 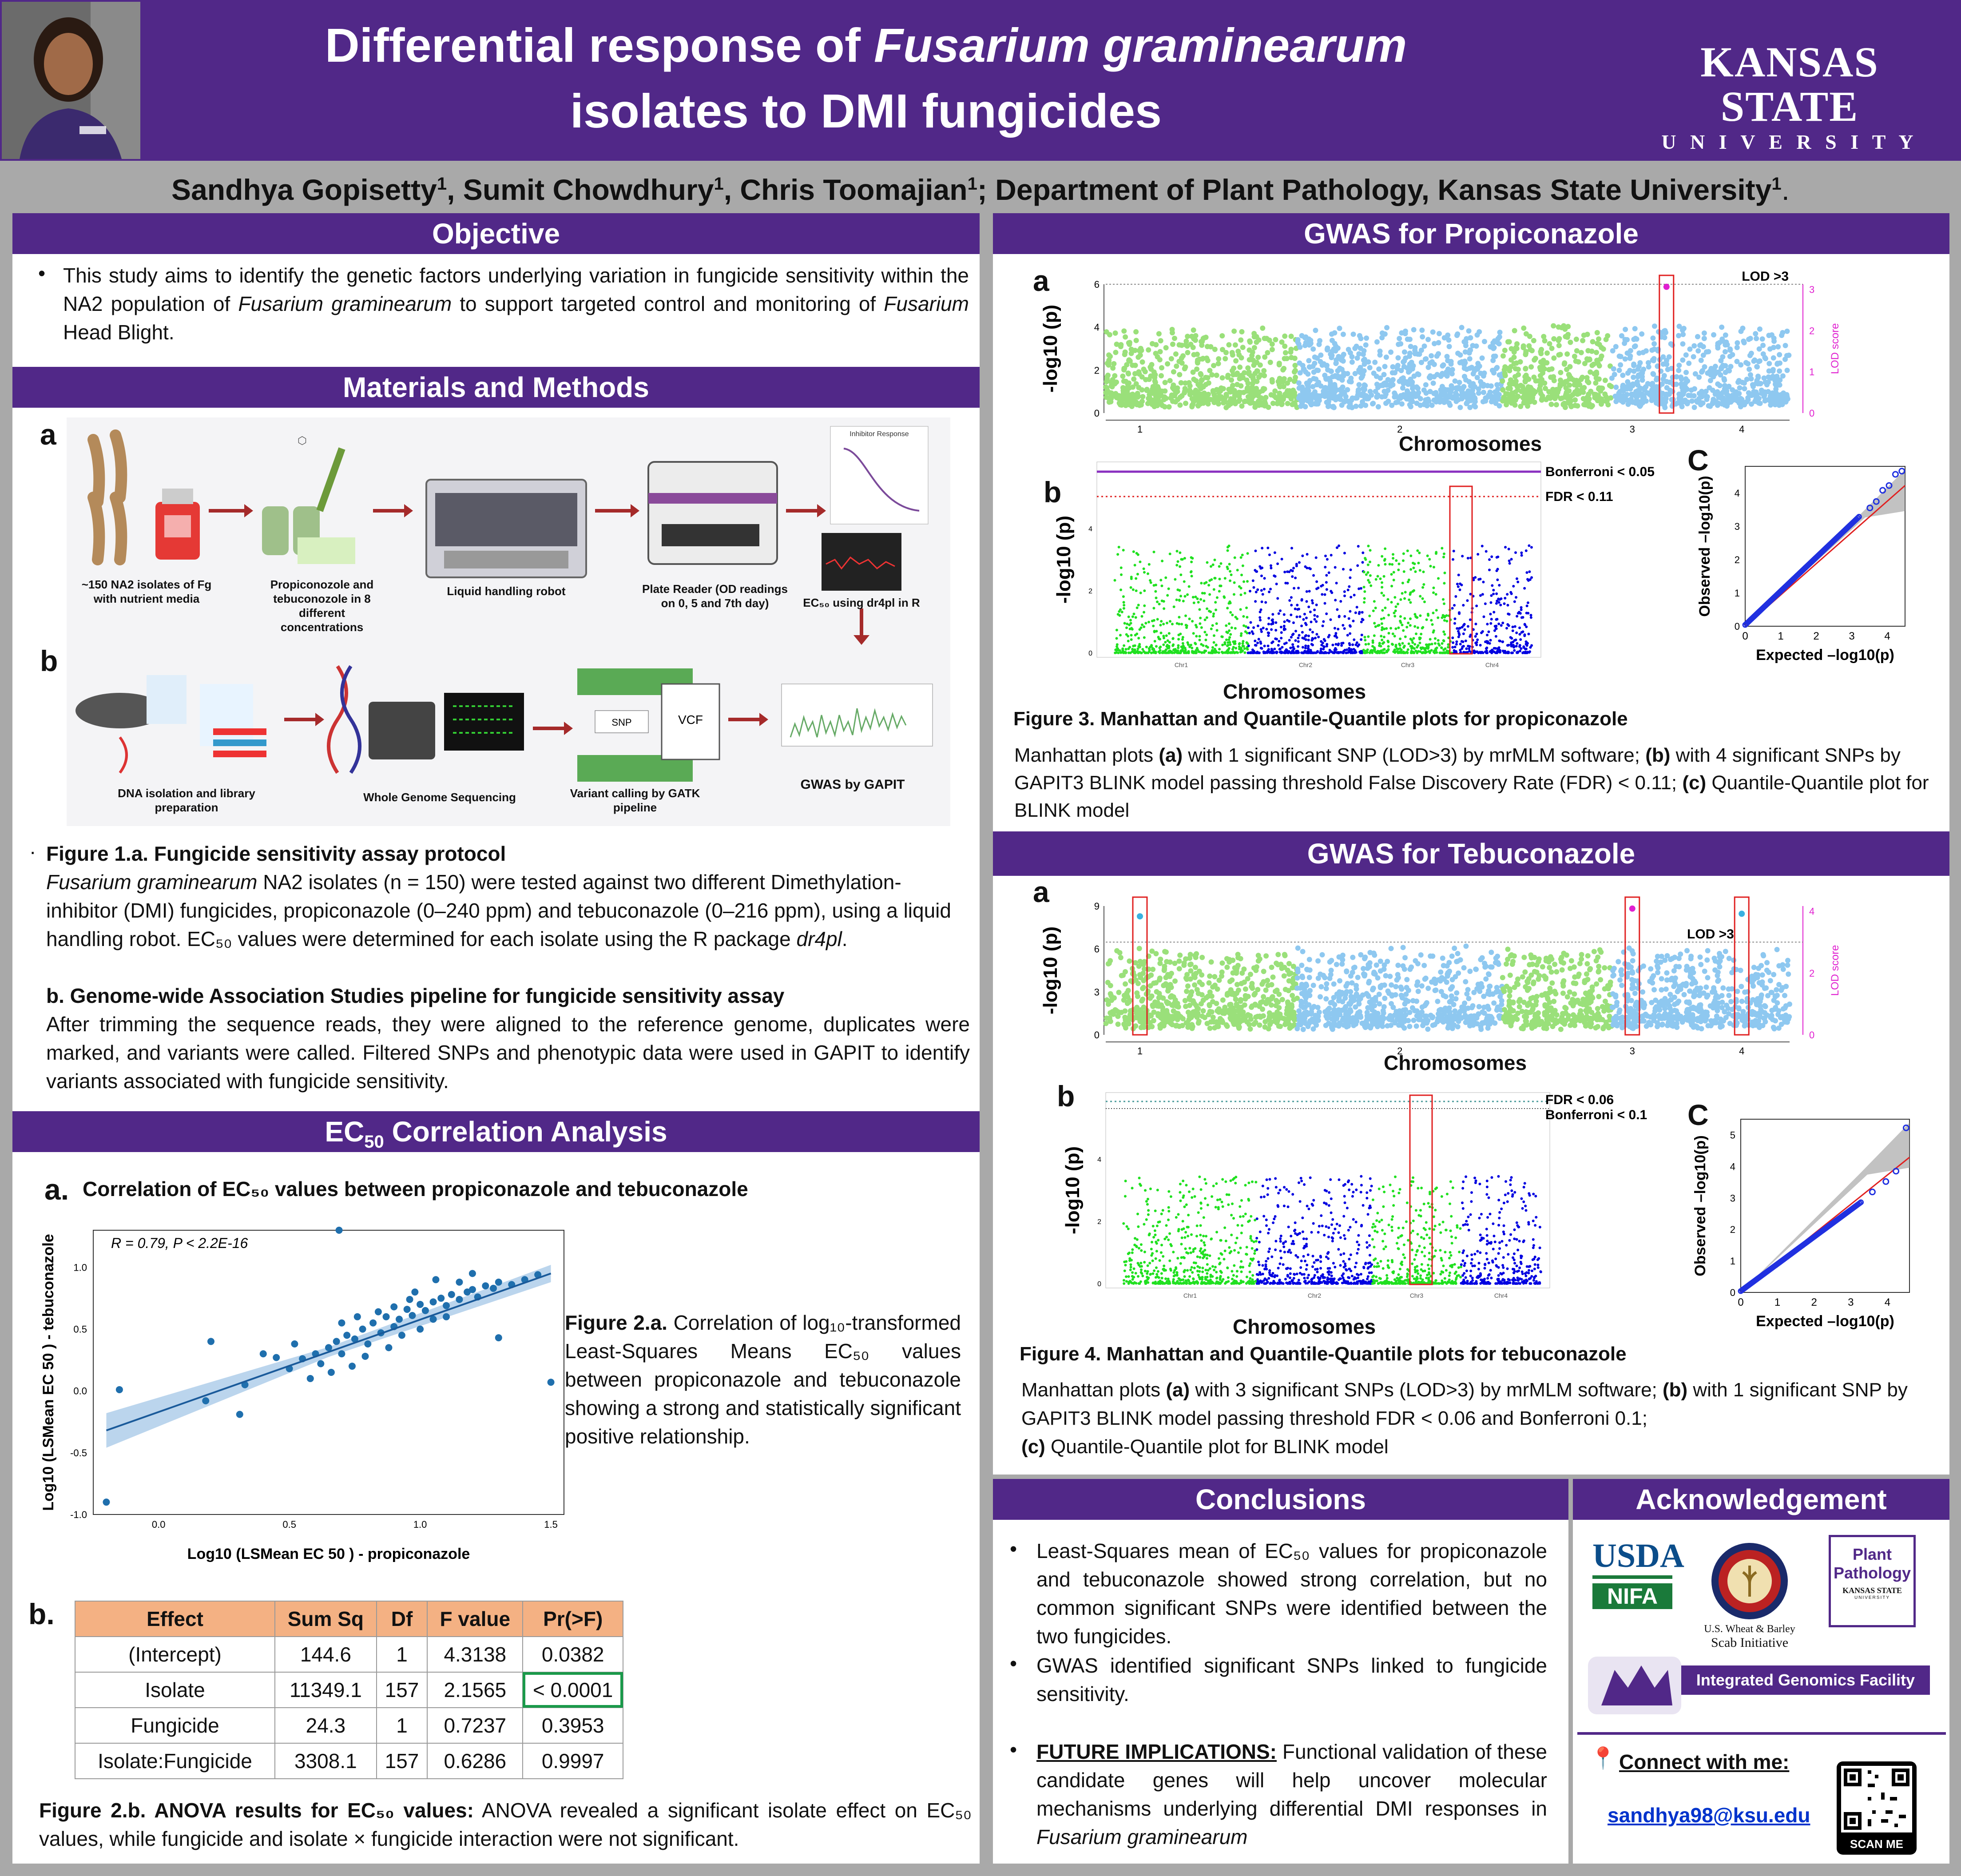 I want to click on ksu-logo-line2: U N I V E R S I T Y, so click(x=1789, y=142).